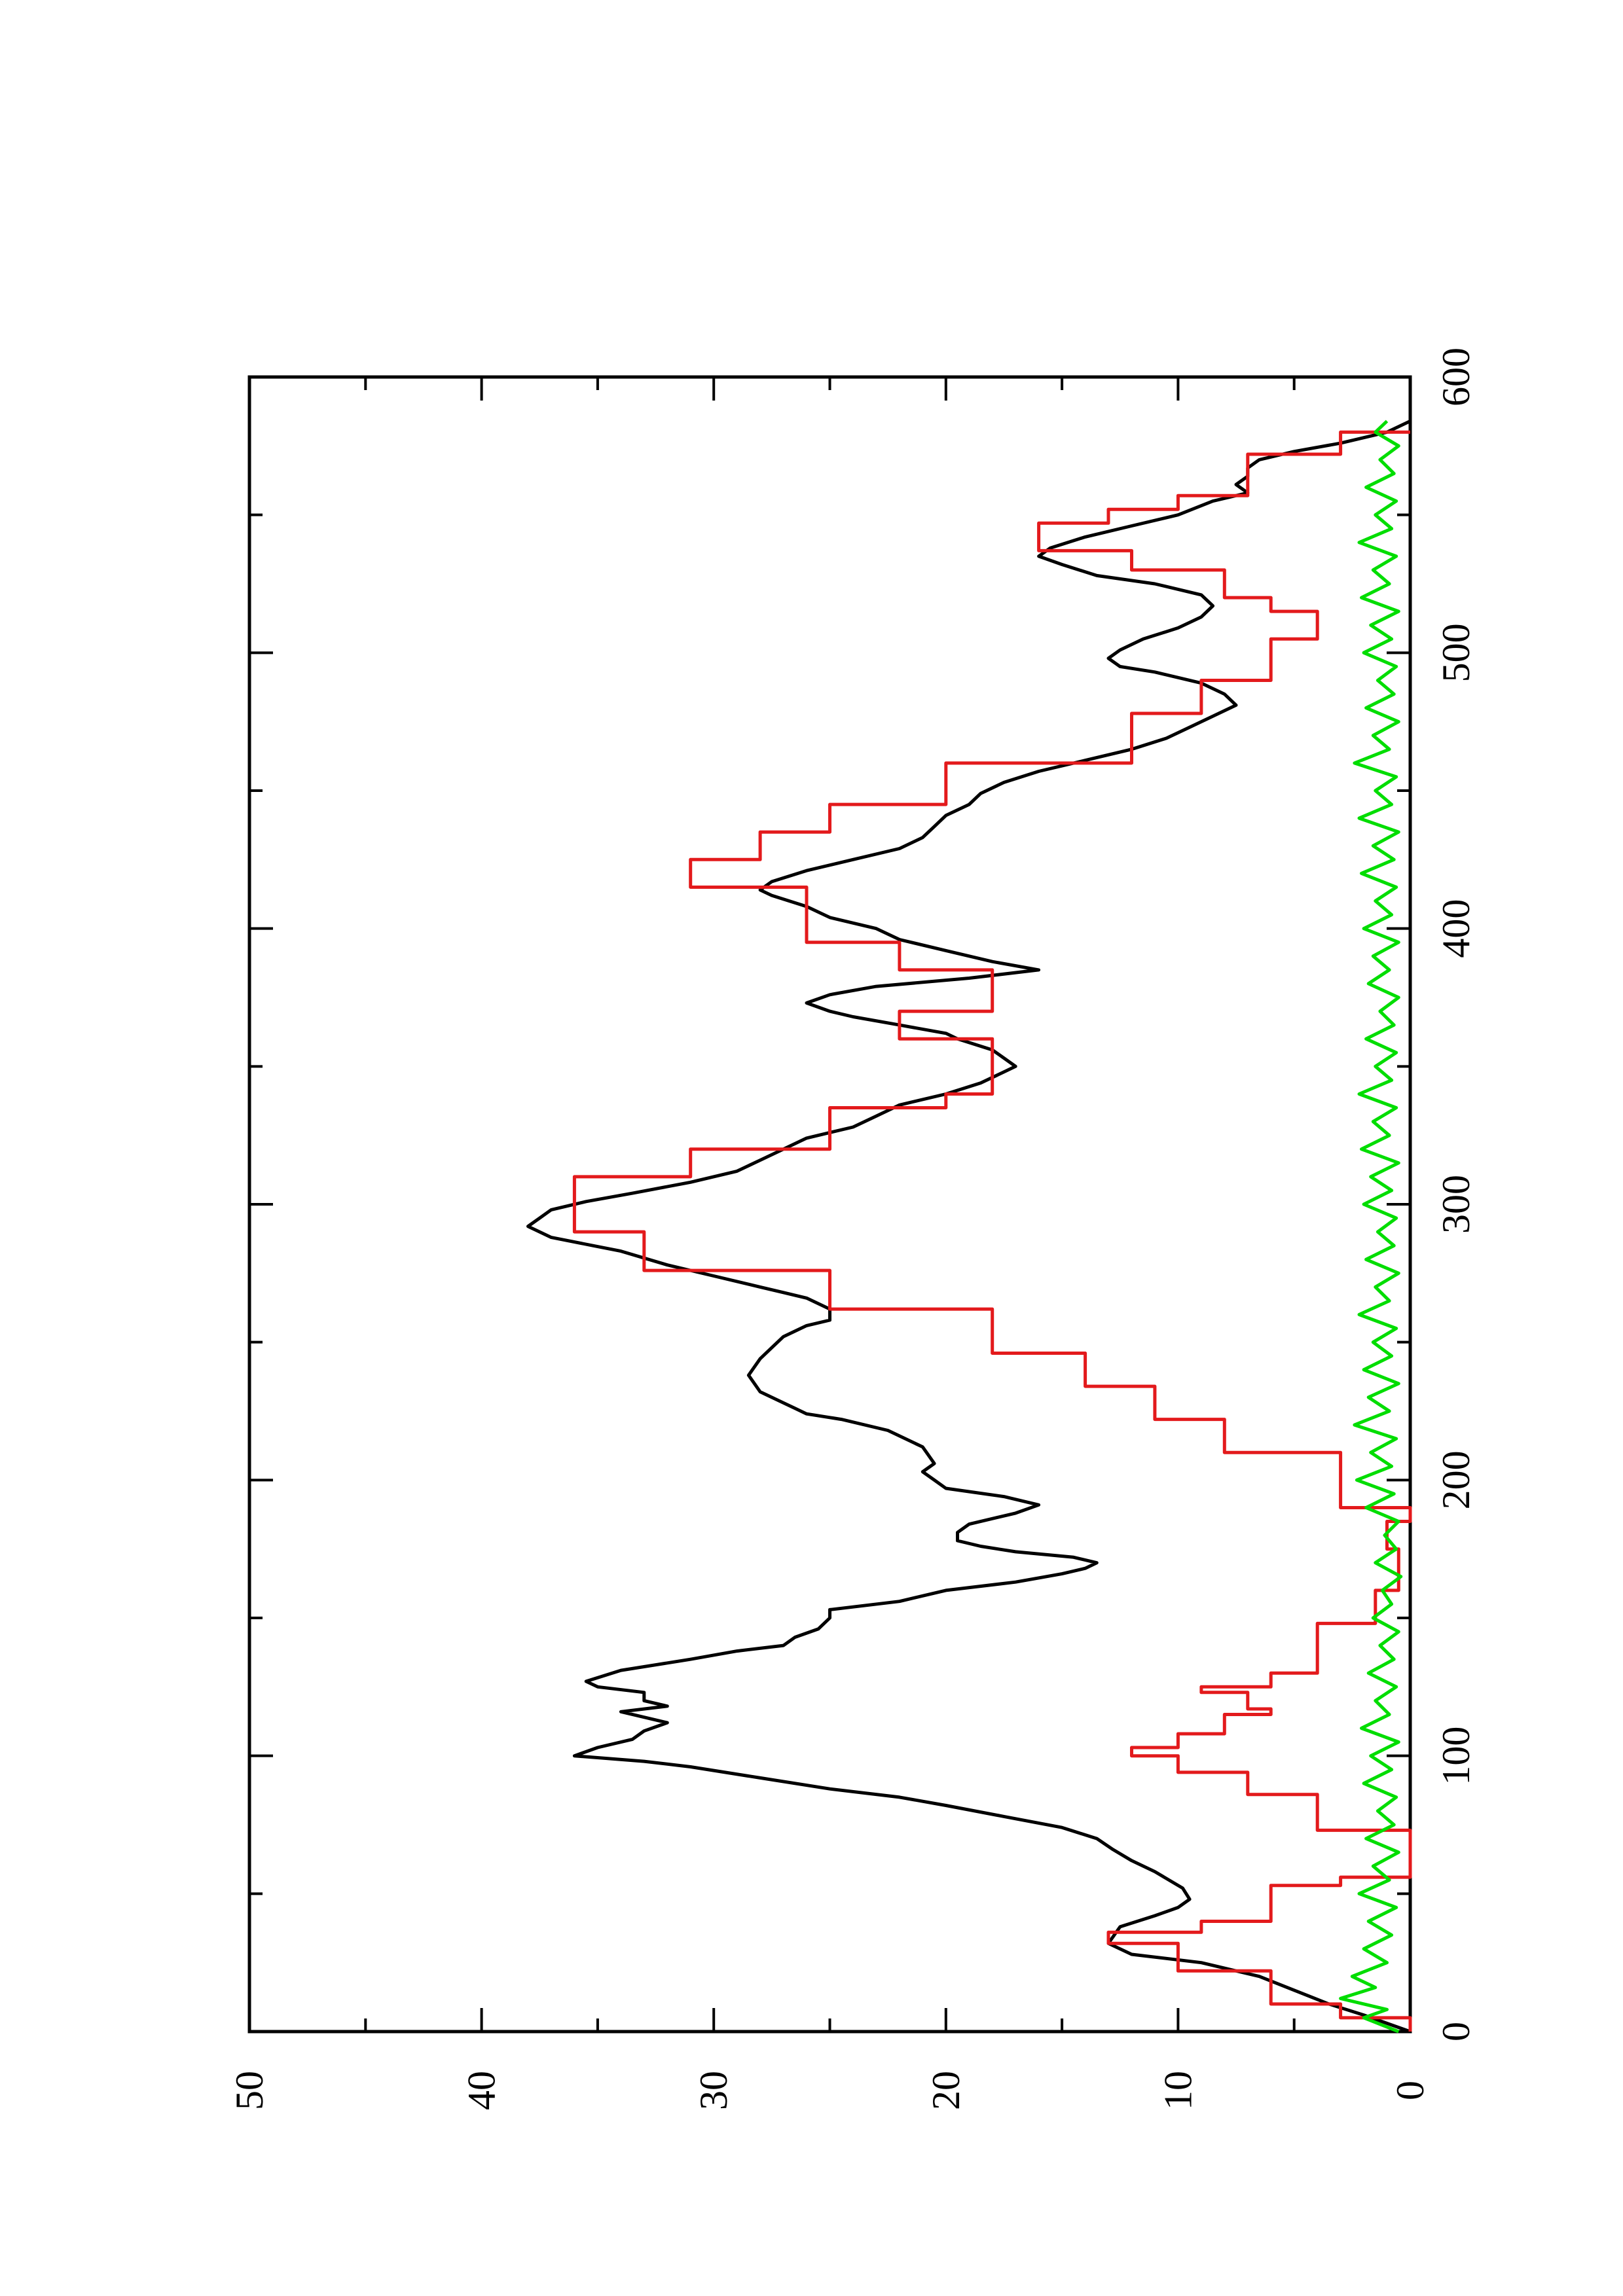  What do you see at coordinates (1456, 1204) in the screenshot?
I see `x-tick-label: 300` at bounding box center [1456, 1204].